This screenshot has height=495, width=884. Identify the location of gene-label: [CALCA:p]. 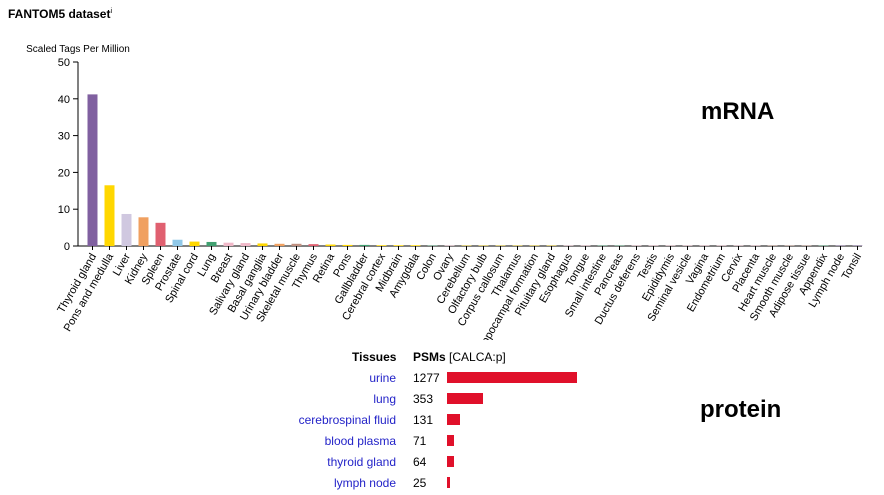
(477, 357).